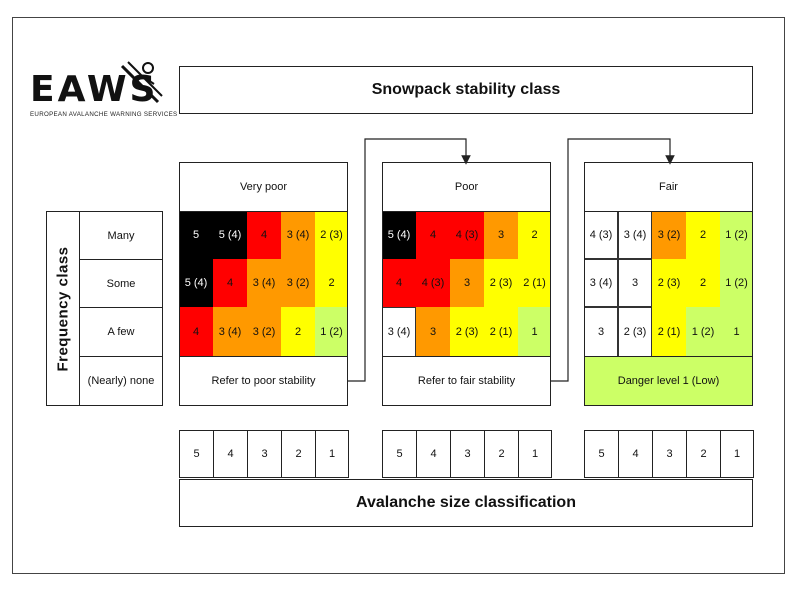 Image resolution: width=800 pixels, height=591 pixels. I want to click on matrix-cell-poor-r1-c1: 5 (4), so click(399, 235).